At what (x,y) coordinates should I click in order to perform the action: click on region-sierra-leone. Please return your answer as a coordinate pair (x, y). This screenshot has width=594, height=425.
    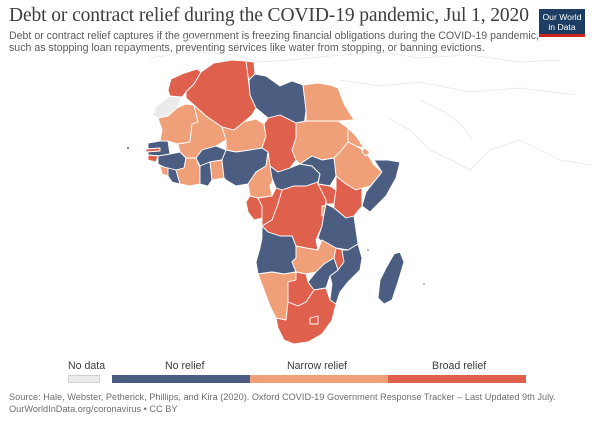
    Looking at the image, I should click on (164, 171).